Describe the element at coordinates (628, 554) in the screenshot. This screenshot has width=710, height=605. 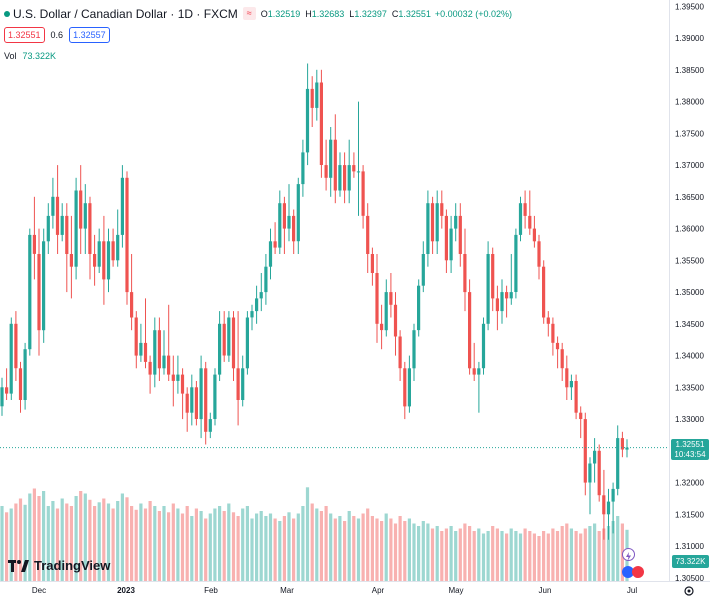
I see `lightning-icon` at that location.